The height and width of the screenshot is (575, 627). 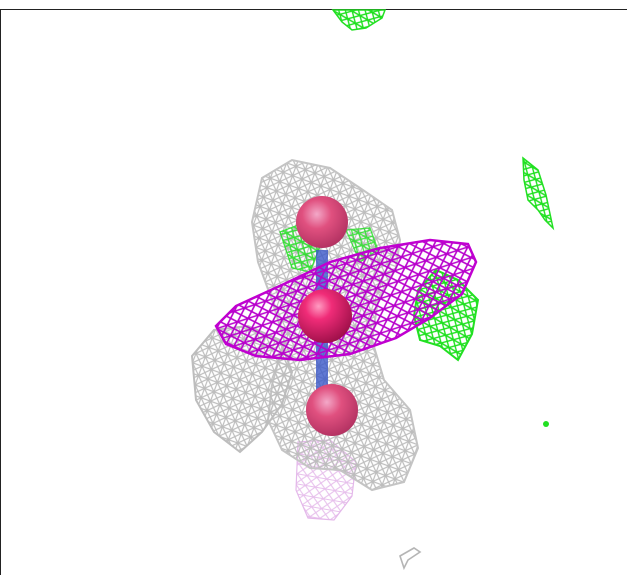 What do you see at coordinates (538, 193) in the screenshot?
I see `green-mesh-fragment-right` at bounding box center [538, 193].